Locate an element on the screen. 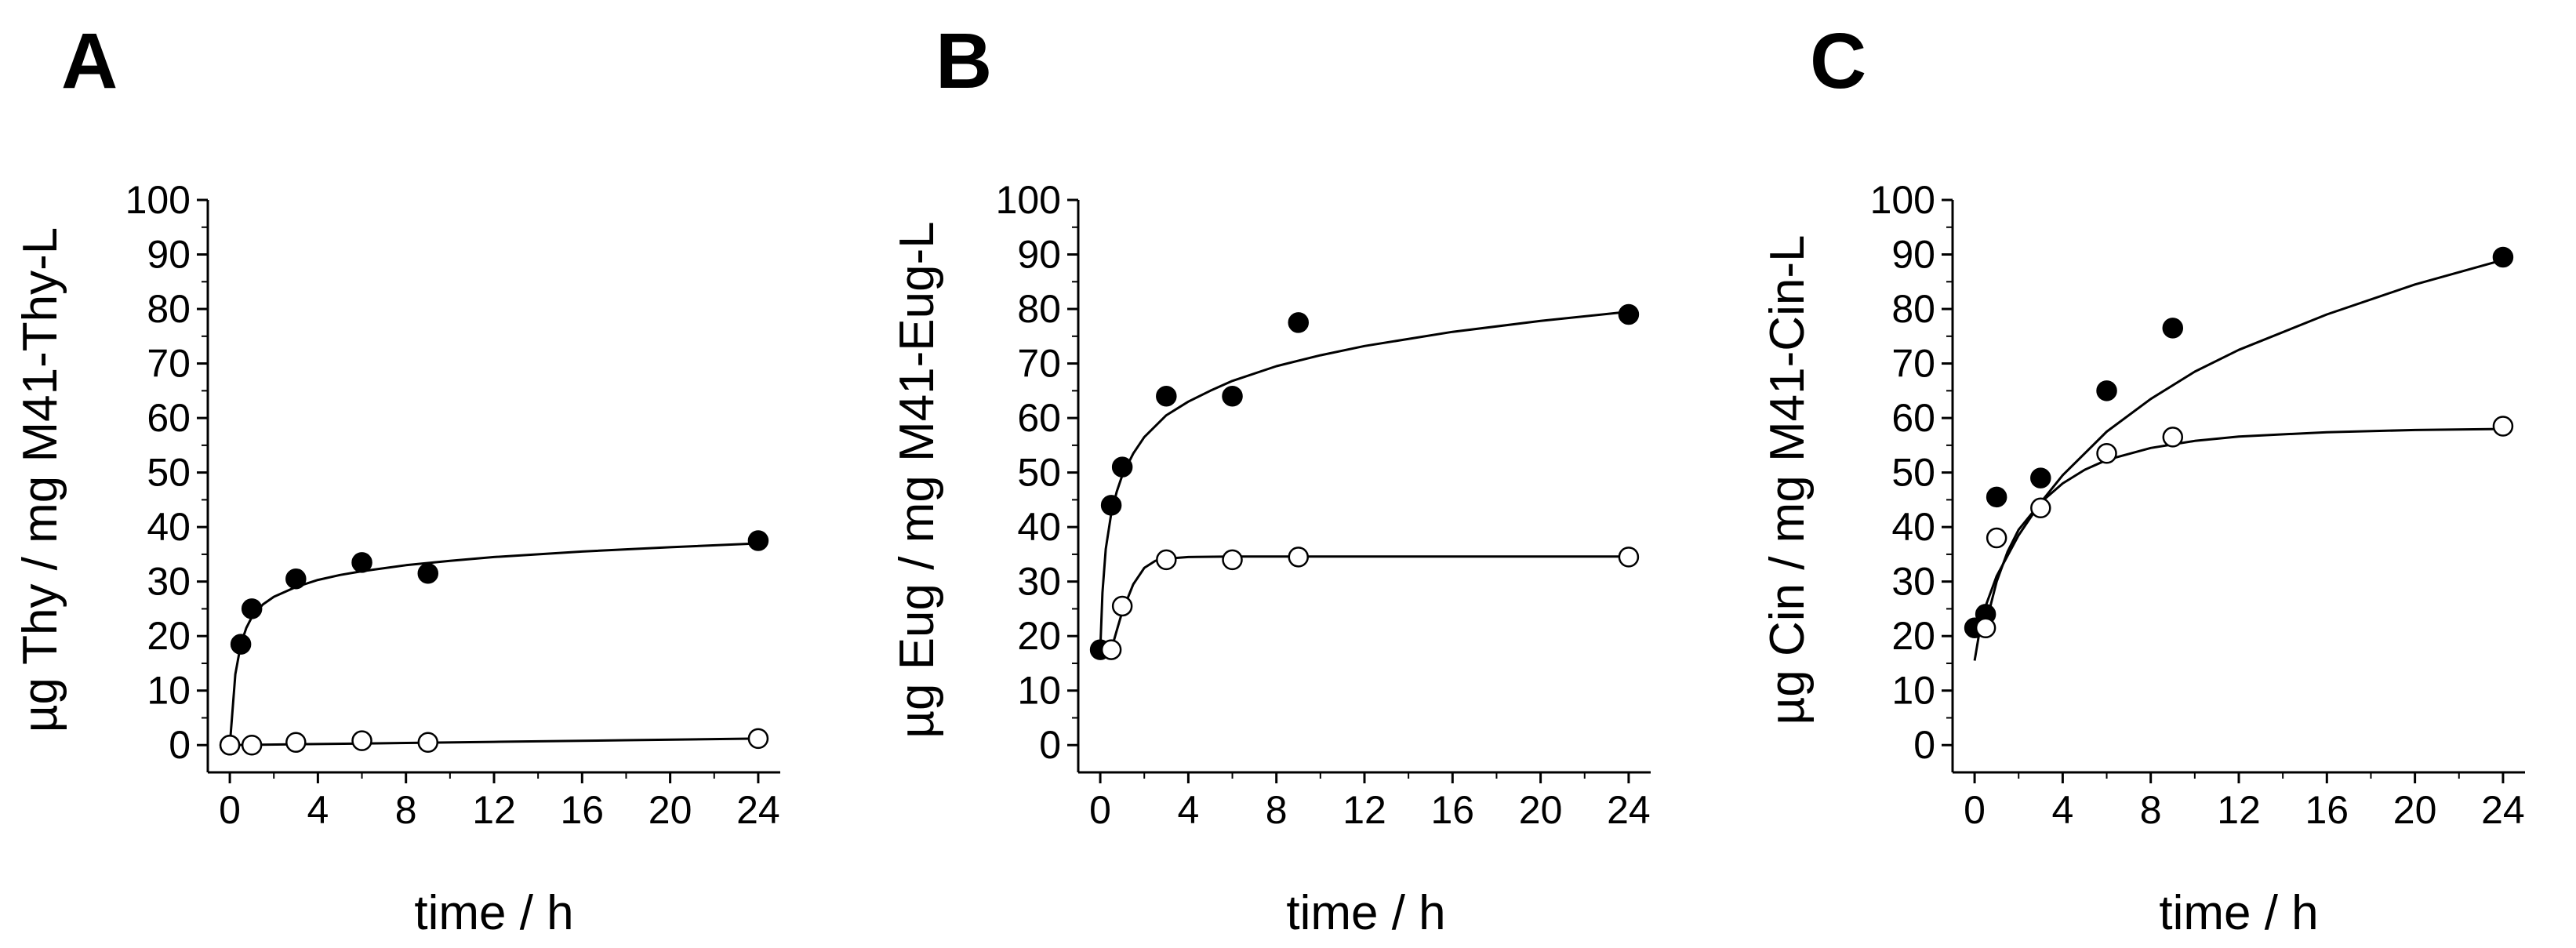  panel-letter: A is located at coordinates (89, 61).